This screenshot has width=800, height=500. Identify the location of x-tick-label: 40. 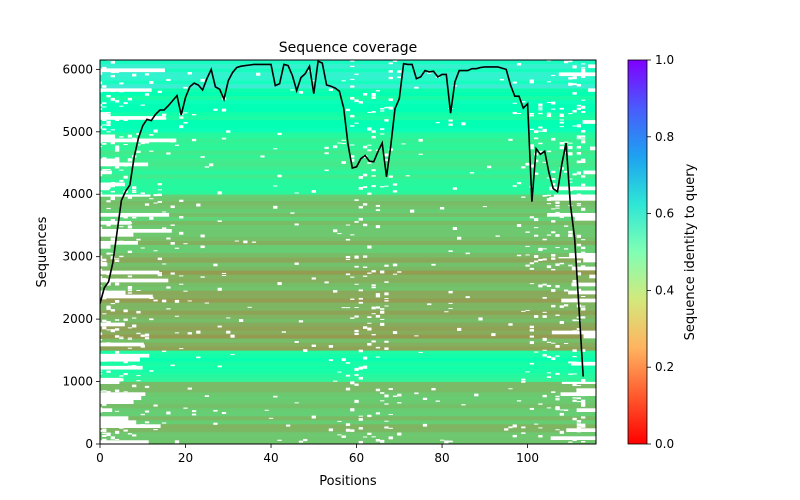
(270, 458).